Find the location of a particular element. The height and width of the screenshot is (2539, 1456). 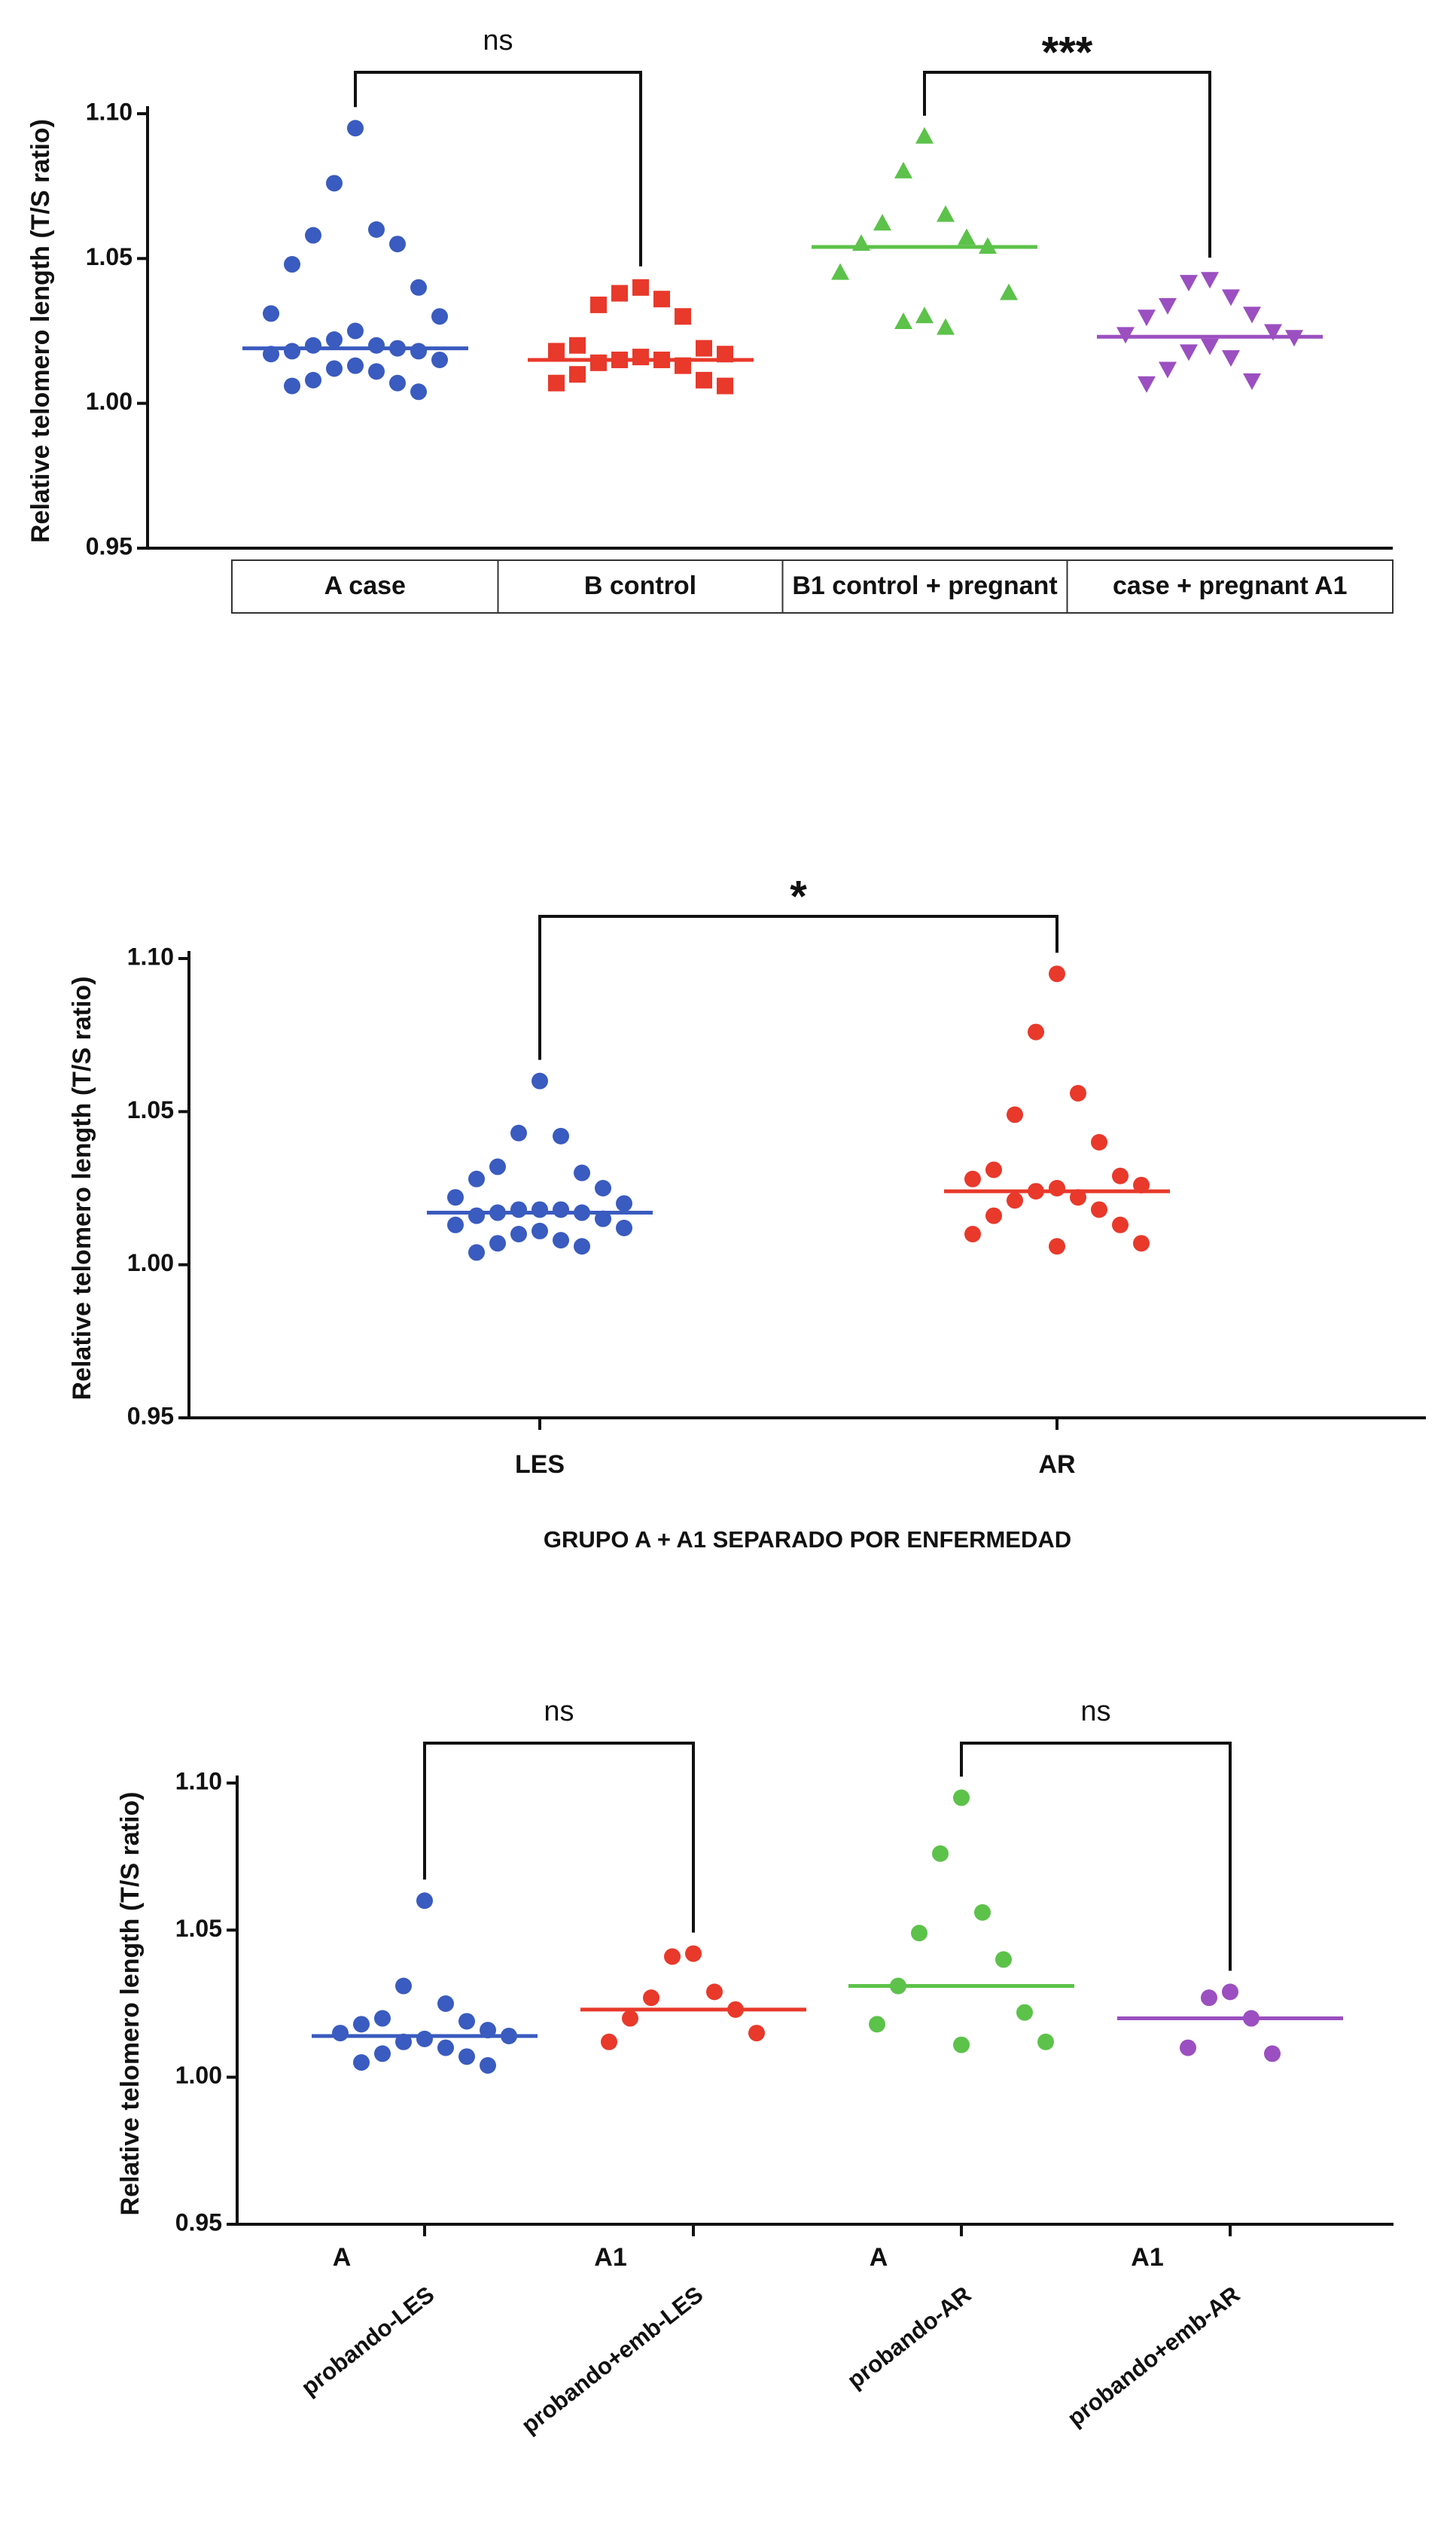

x-tick-label: probando-AR is located at coordinates (909, 2337).